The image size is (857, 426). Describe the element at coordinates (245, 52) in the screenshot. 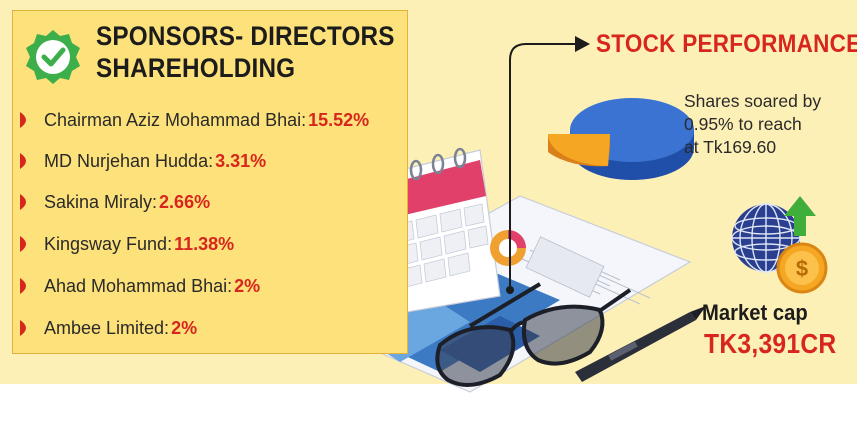

I see `sponsors-title: SPONSORS- DIRECTORS SHAREHOLDING` at that location.